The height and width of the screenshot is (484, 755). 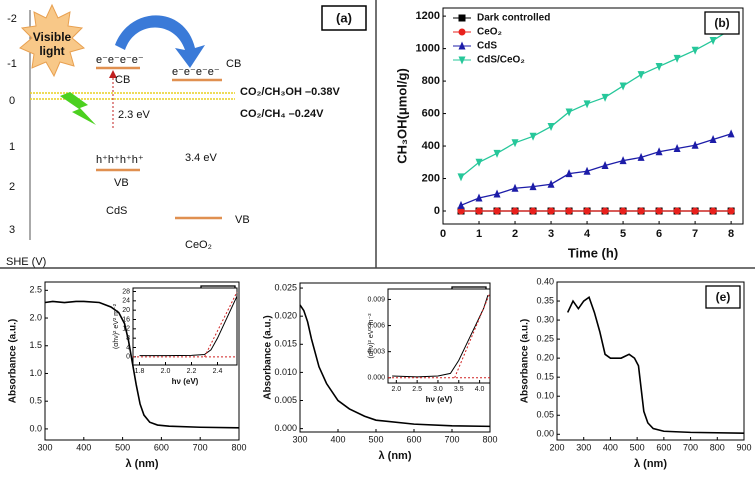 What do you see at coordinates (556, 447) in the screenshot?
I see `x-tick-label: 200` at bounding box center [556, 447].